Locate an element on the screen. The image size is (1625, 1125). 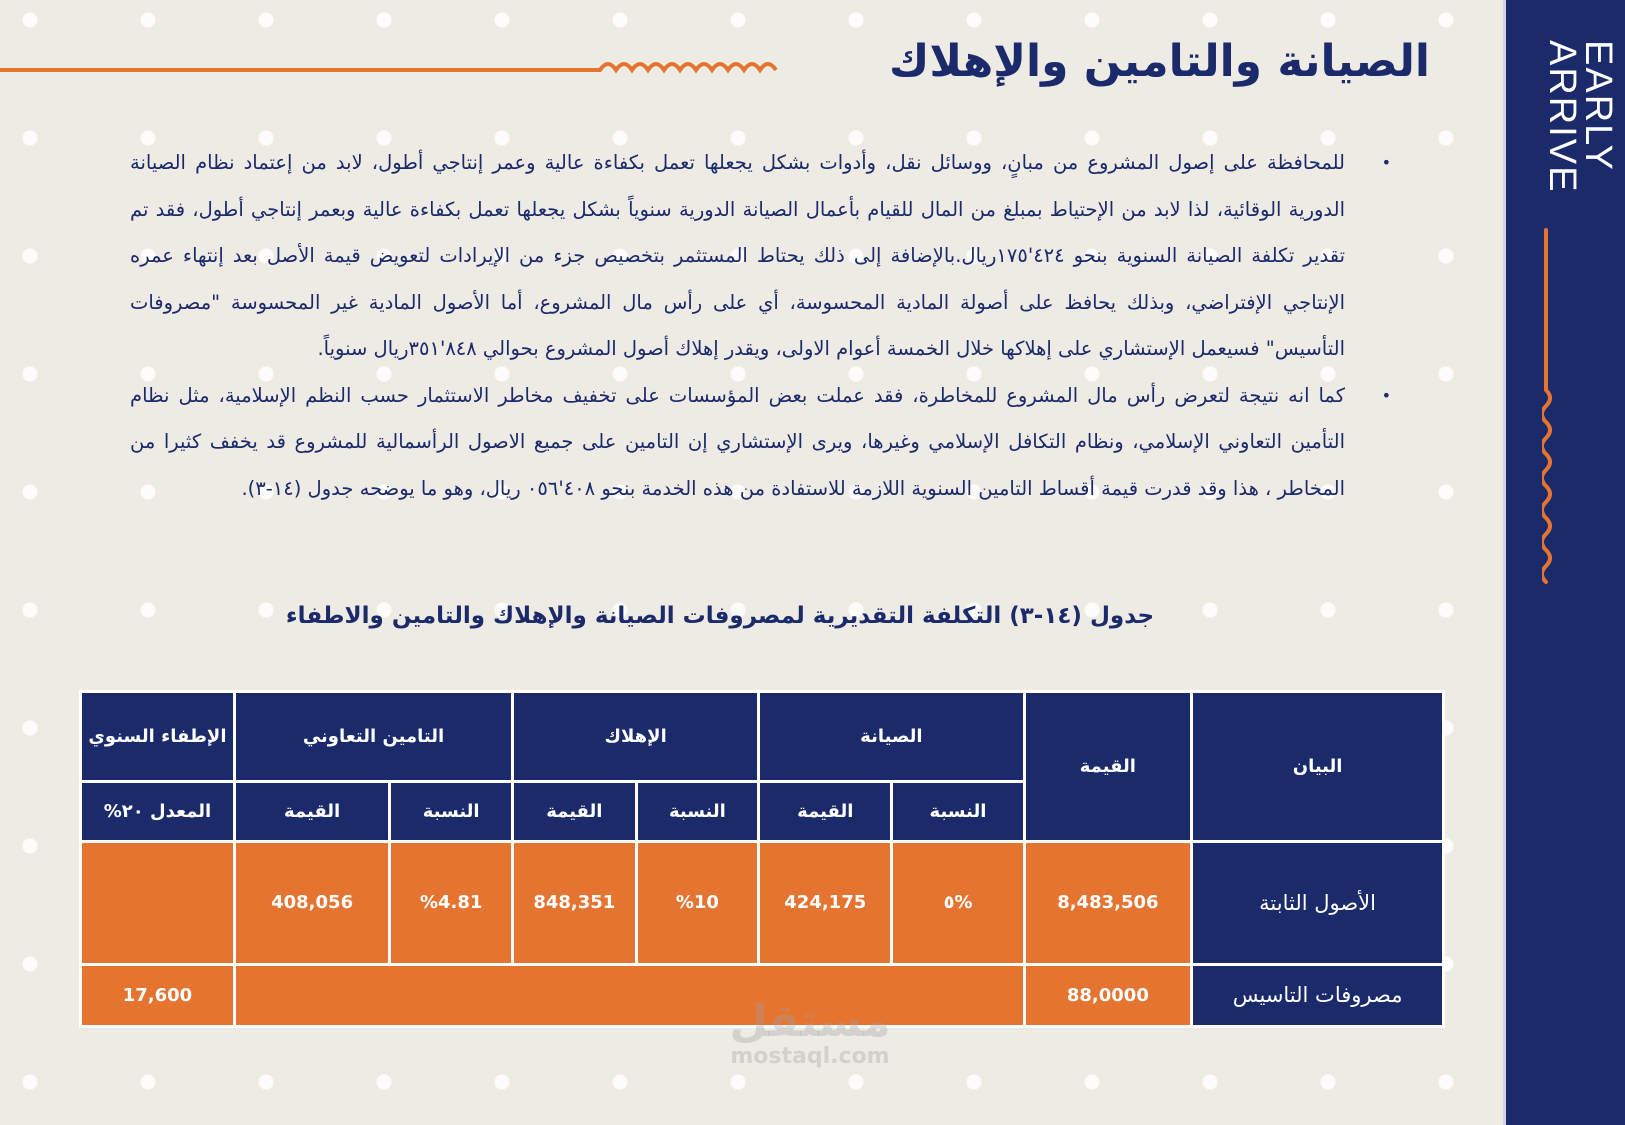
decorative-wave-line is located at coordinates (1547, 406).